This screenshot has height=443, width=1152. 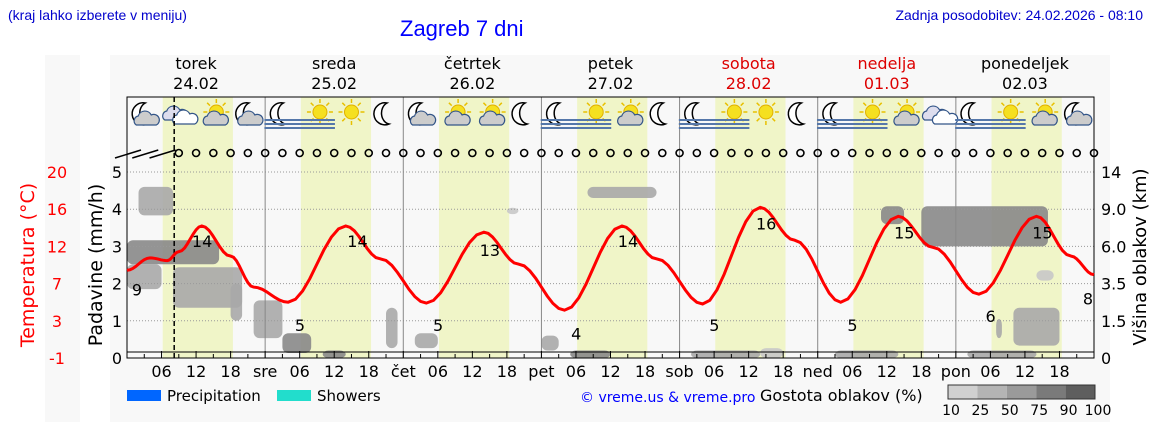 I want to click on precip-tick-label: 2, so click(x=117, y=284).